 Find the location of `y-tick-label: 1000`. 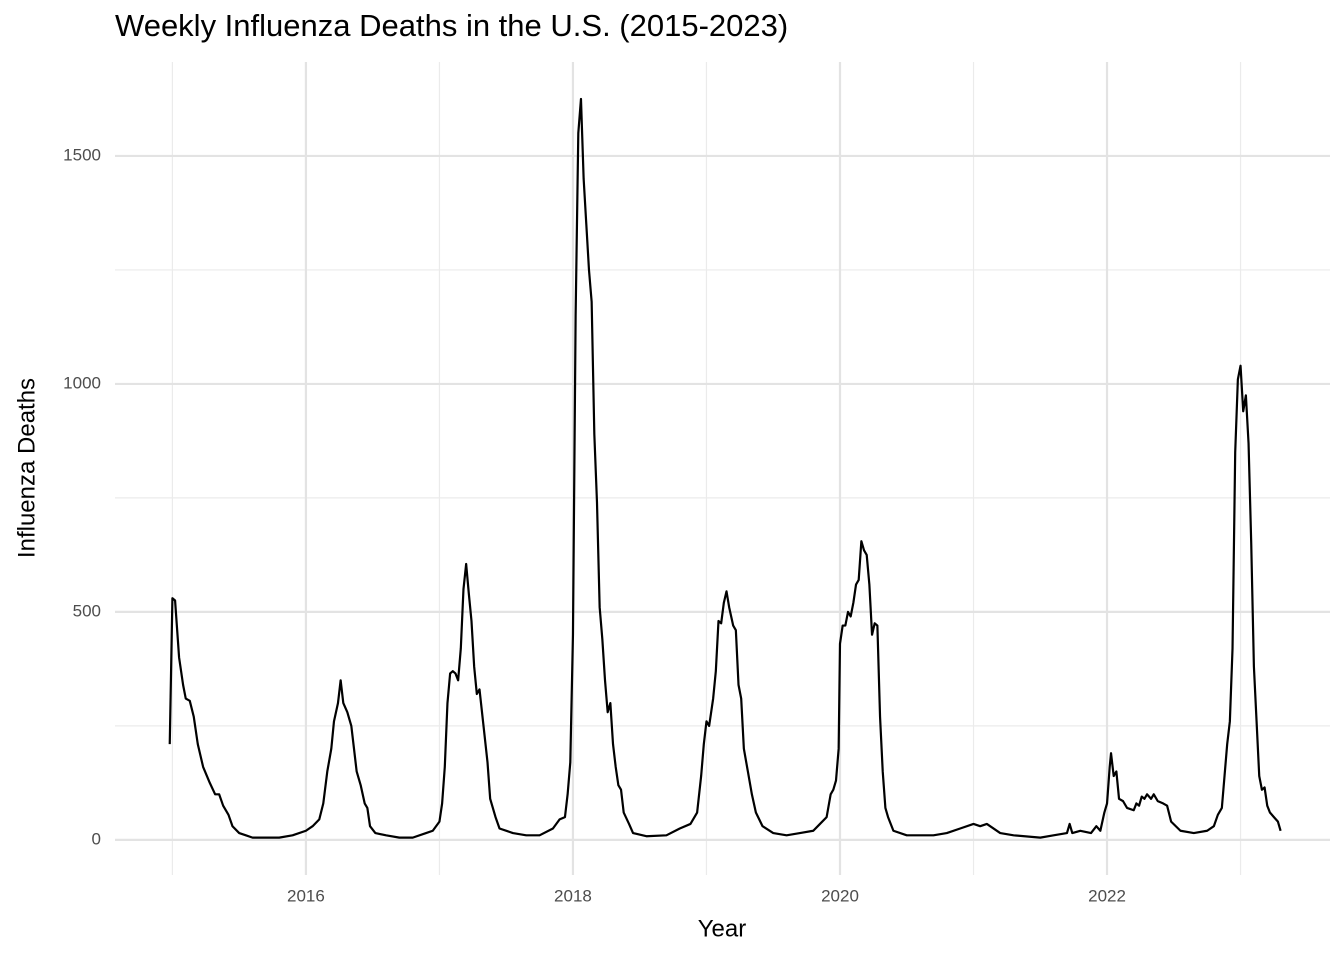

y-tick-label: 1000 is located at coordinates (82, 382).